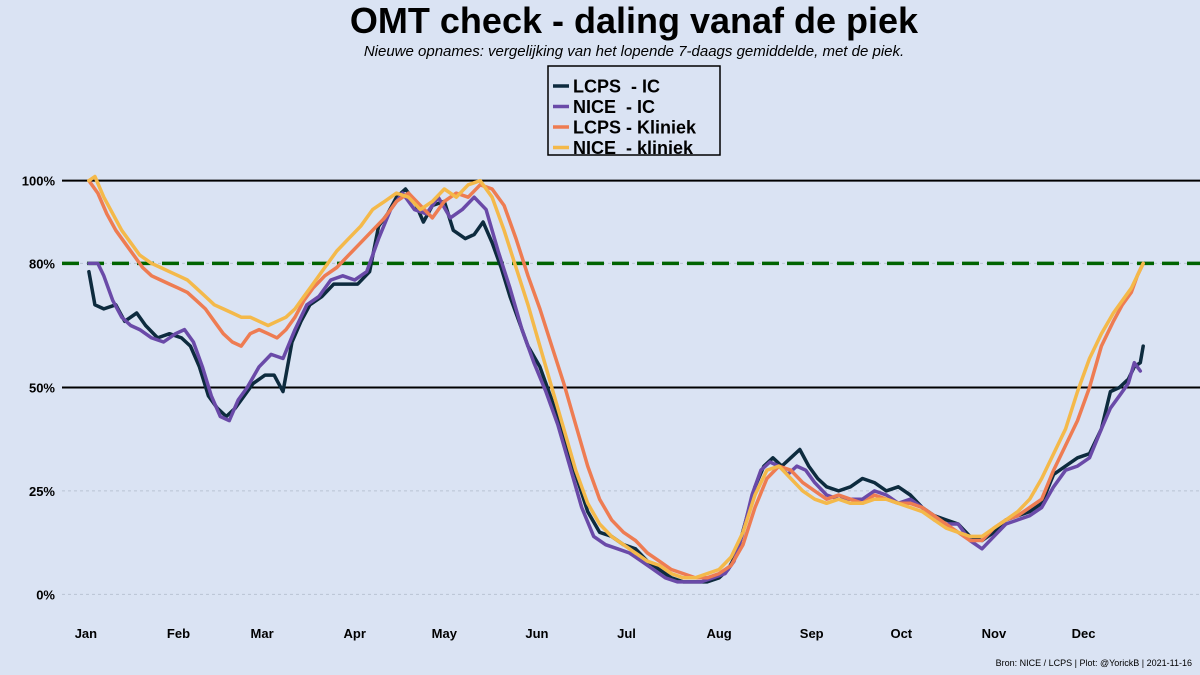 Image resolution: width=1200 pixels, height=675 pixels. Describe the element at coordinates (45, 594) in the screenshot. I see `y-tick-label: 0%` at that location.